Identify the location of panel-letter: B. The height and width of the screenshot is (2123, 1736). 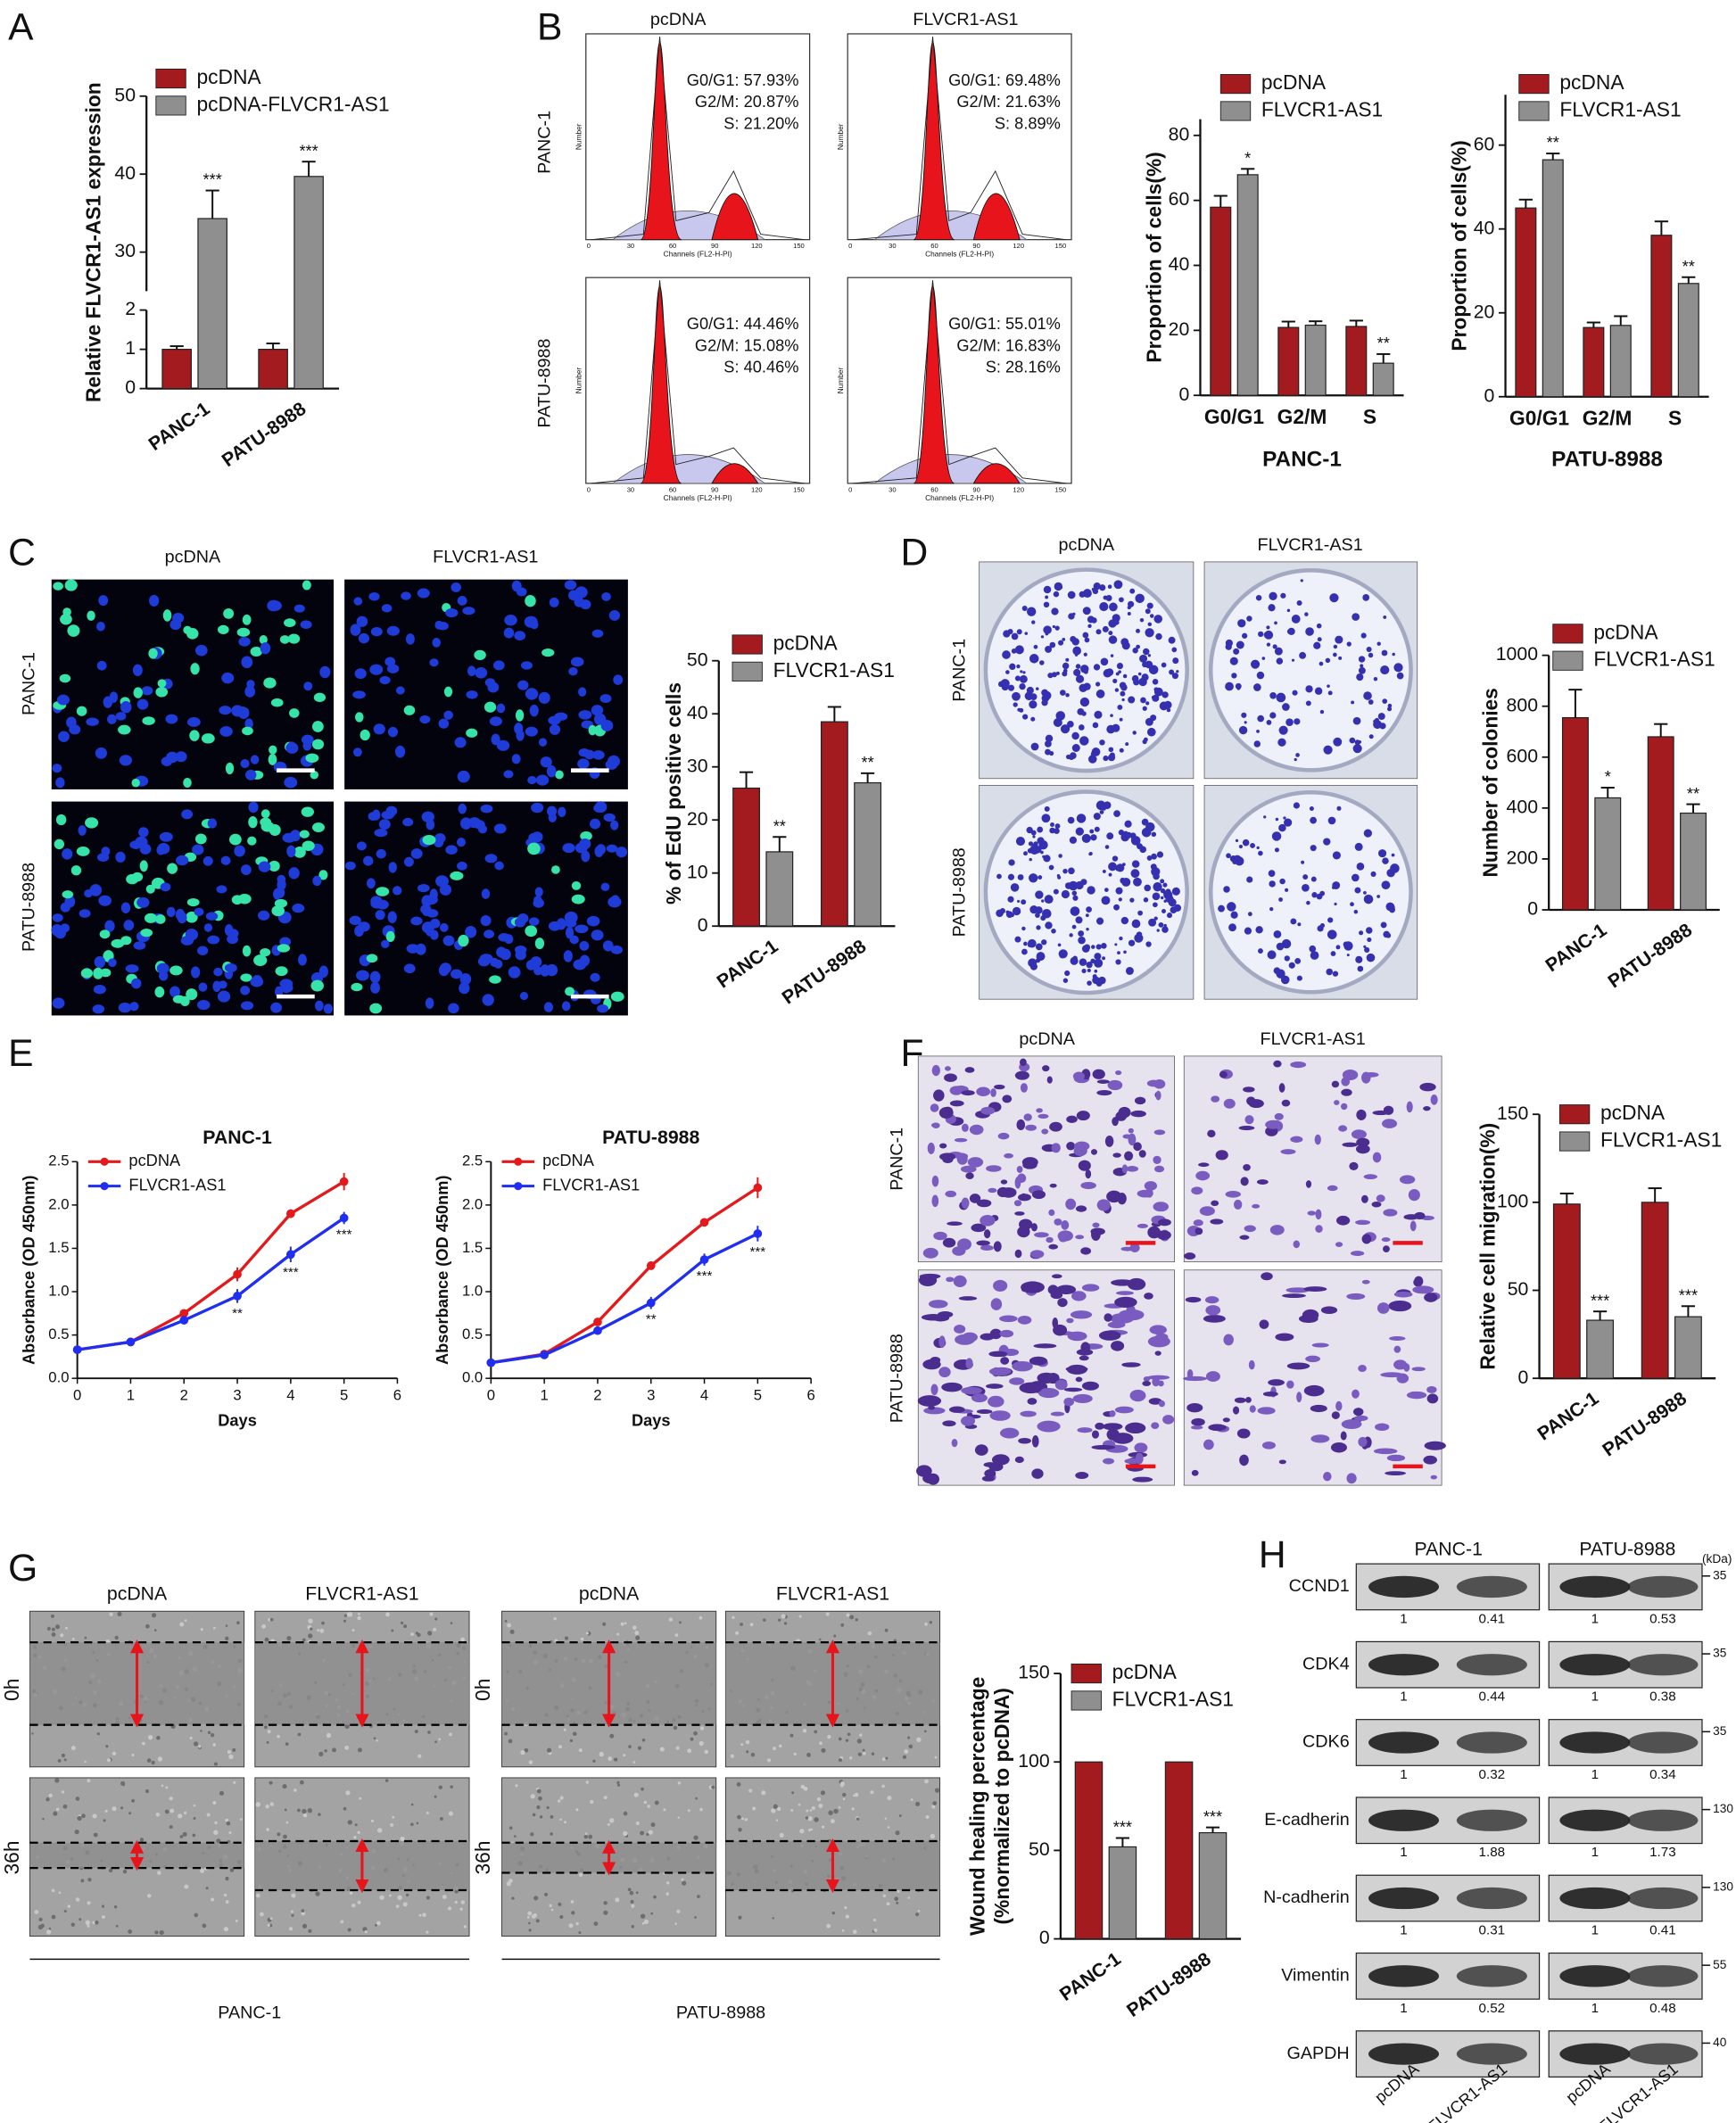
(549, 28).